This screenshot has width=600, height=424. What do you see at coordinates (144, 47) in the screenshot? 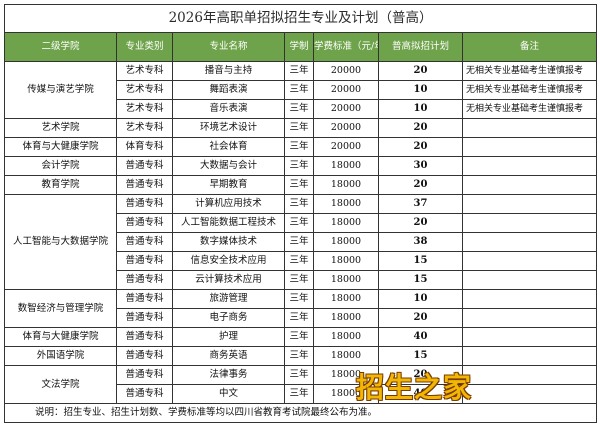
I see `header-category: 专业类别` at bounding box center [144, 47].